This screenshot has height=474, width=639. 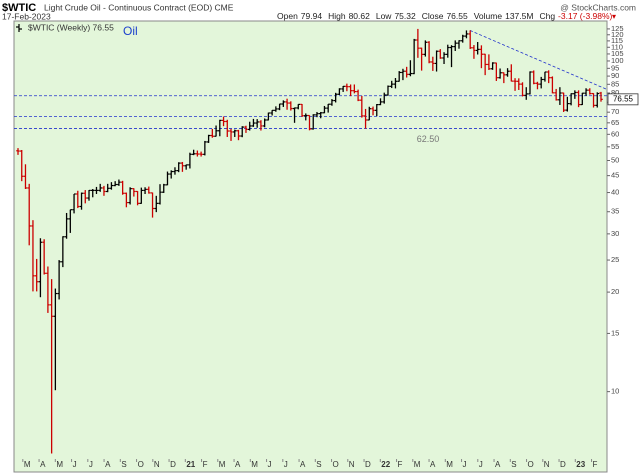 What do you see at coordinates (405, 16) in the screenshot?
I see `quote-value: 75.32` at bounding box center [405, 16].